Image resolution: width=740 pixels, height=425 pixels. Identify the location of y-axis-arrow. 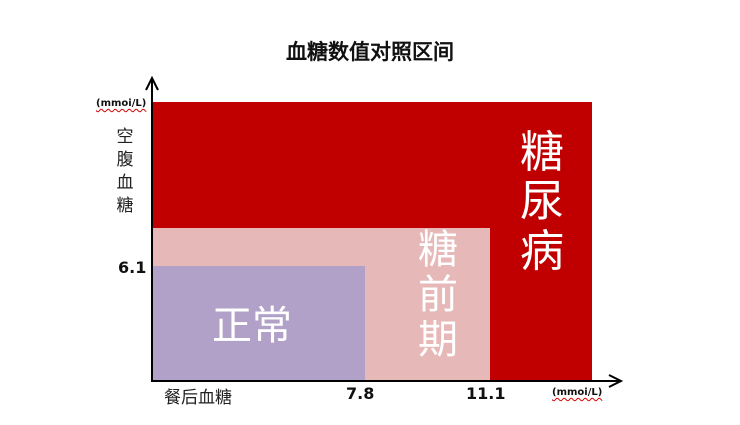
(152, 83).